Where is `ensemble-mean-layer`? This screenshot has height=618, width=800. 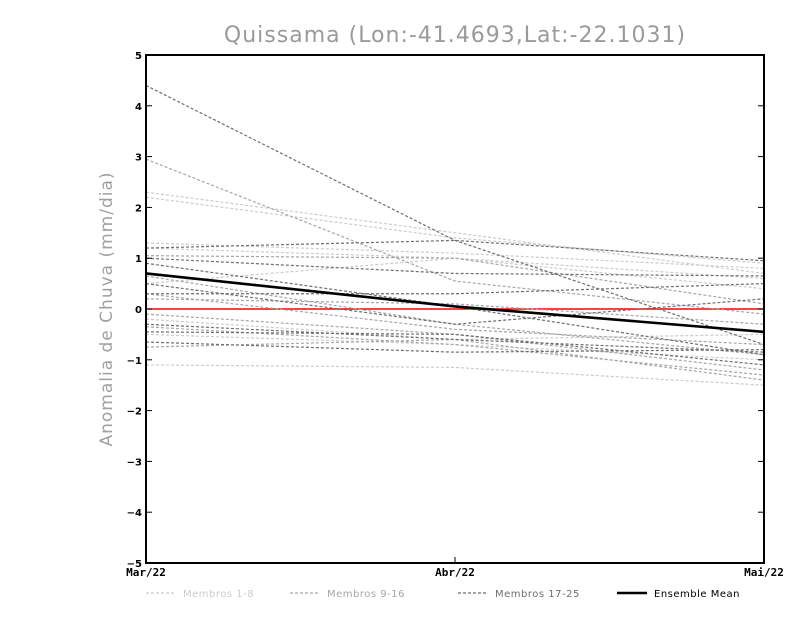
ensemble-mean-layer is located at coordinates (455, 303).